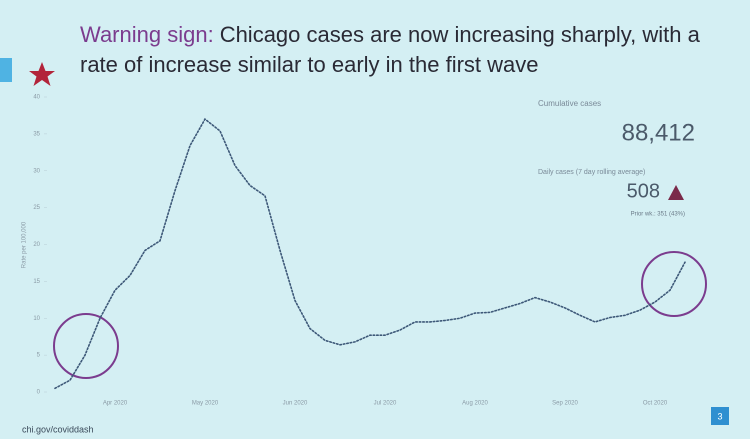 The width and height of the screenshot is (750, 439). I want to click on x-tick-label: Oct 2020, so click(655, 404).